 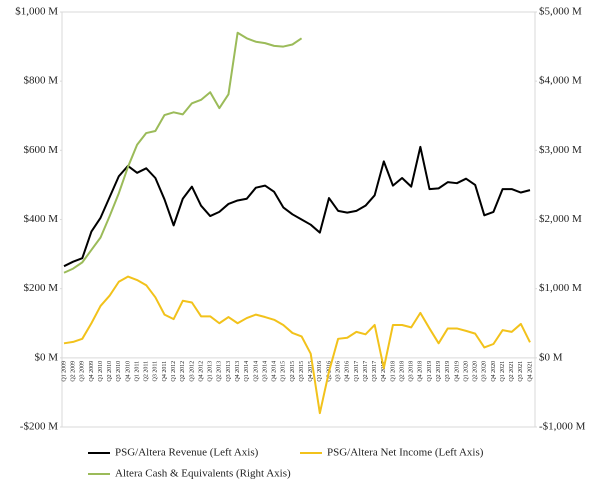 I want to click on legend-label: PSG/Altera Net Income (Left Axis), so click(x=405, y=453).